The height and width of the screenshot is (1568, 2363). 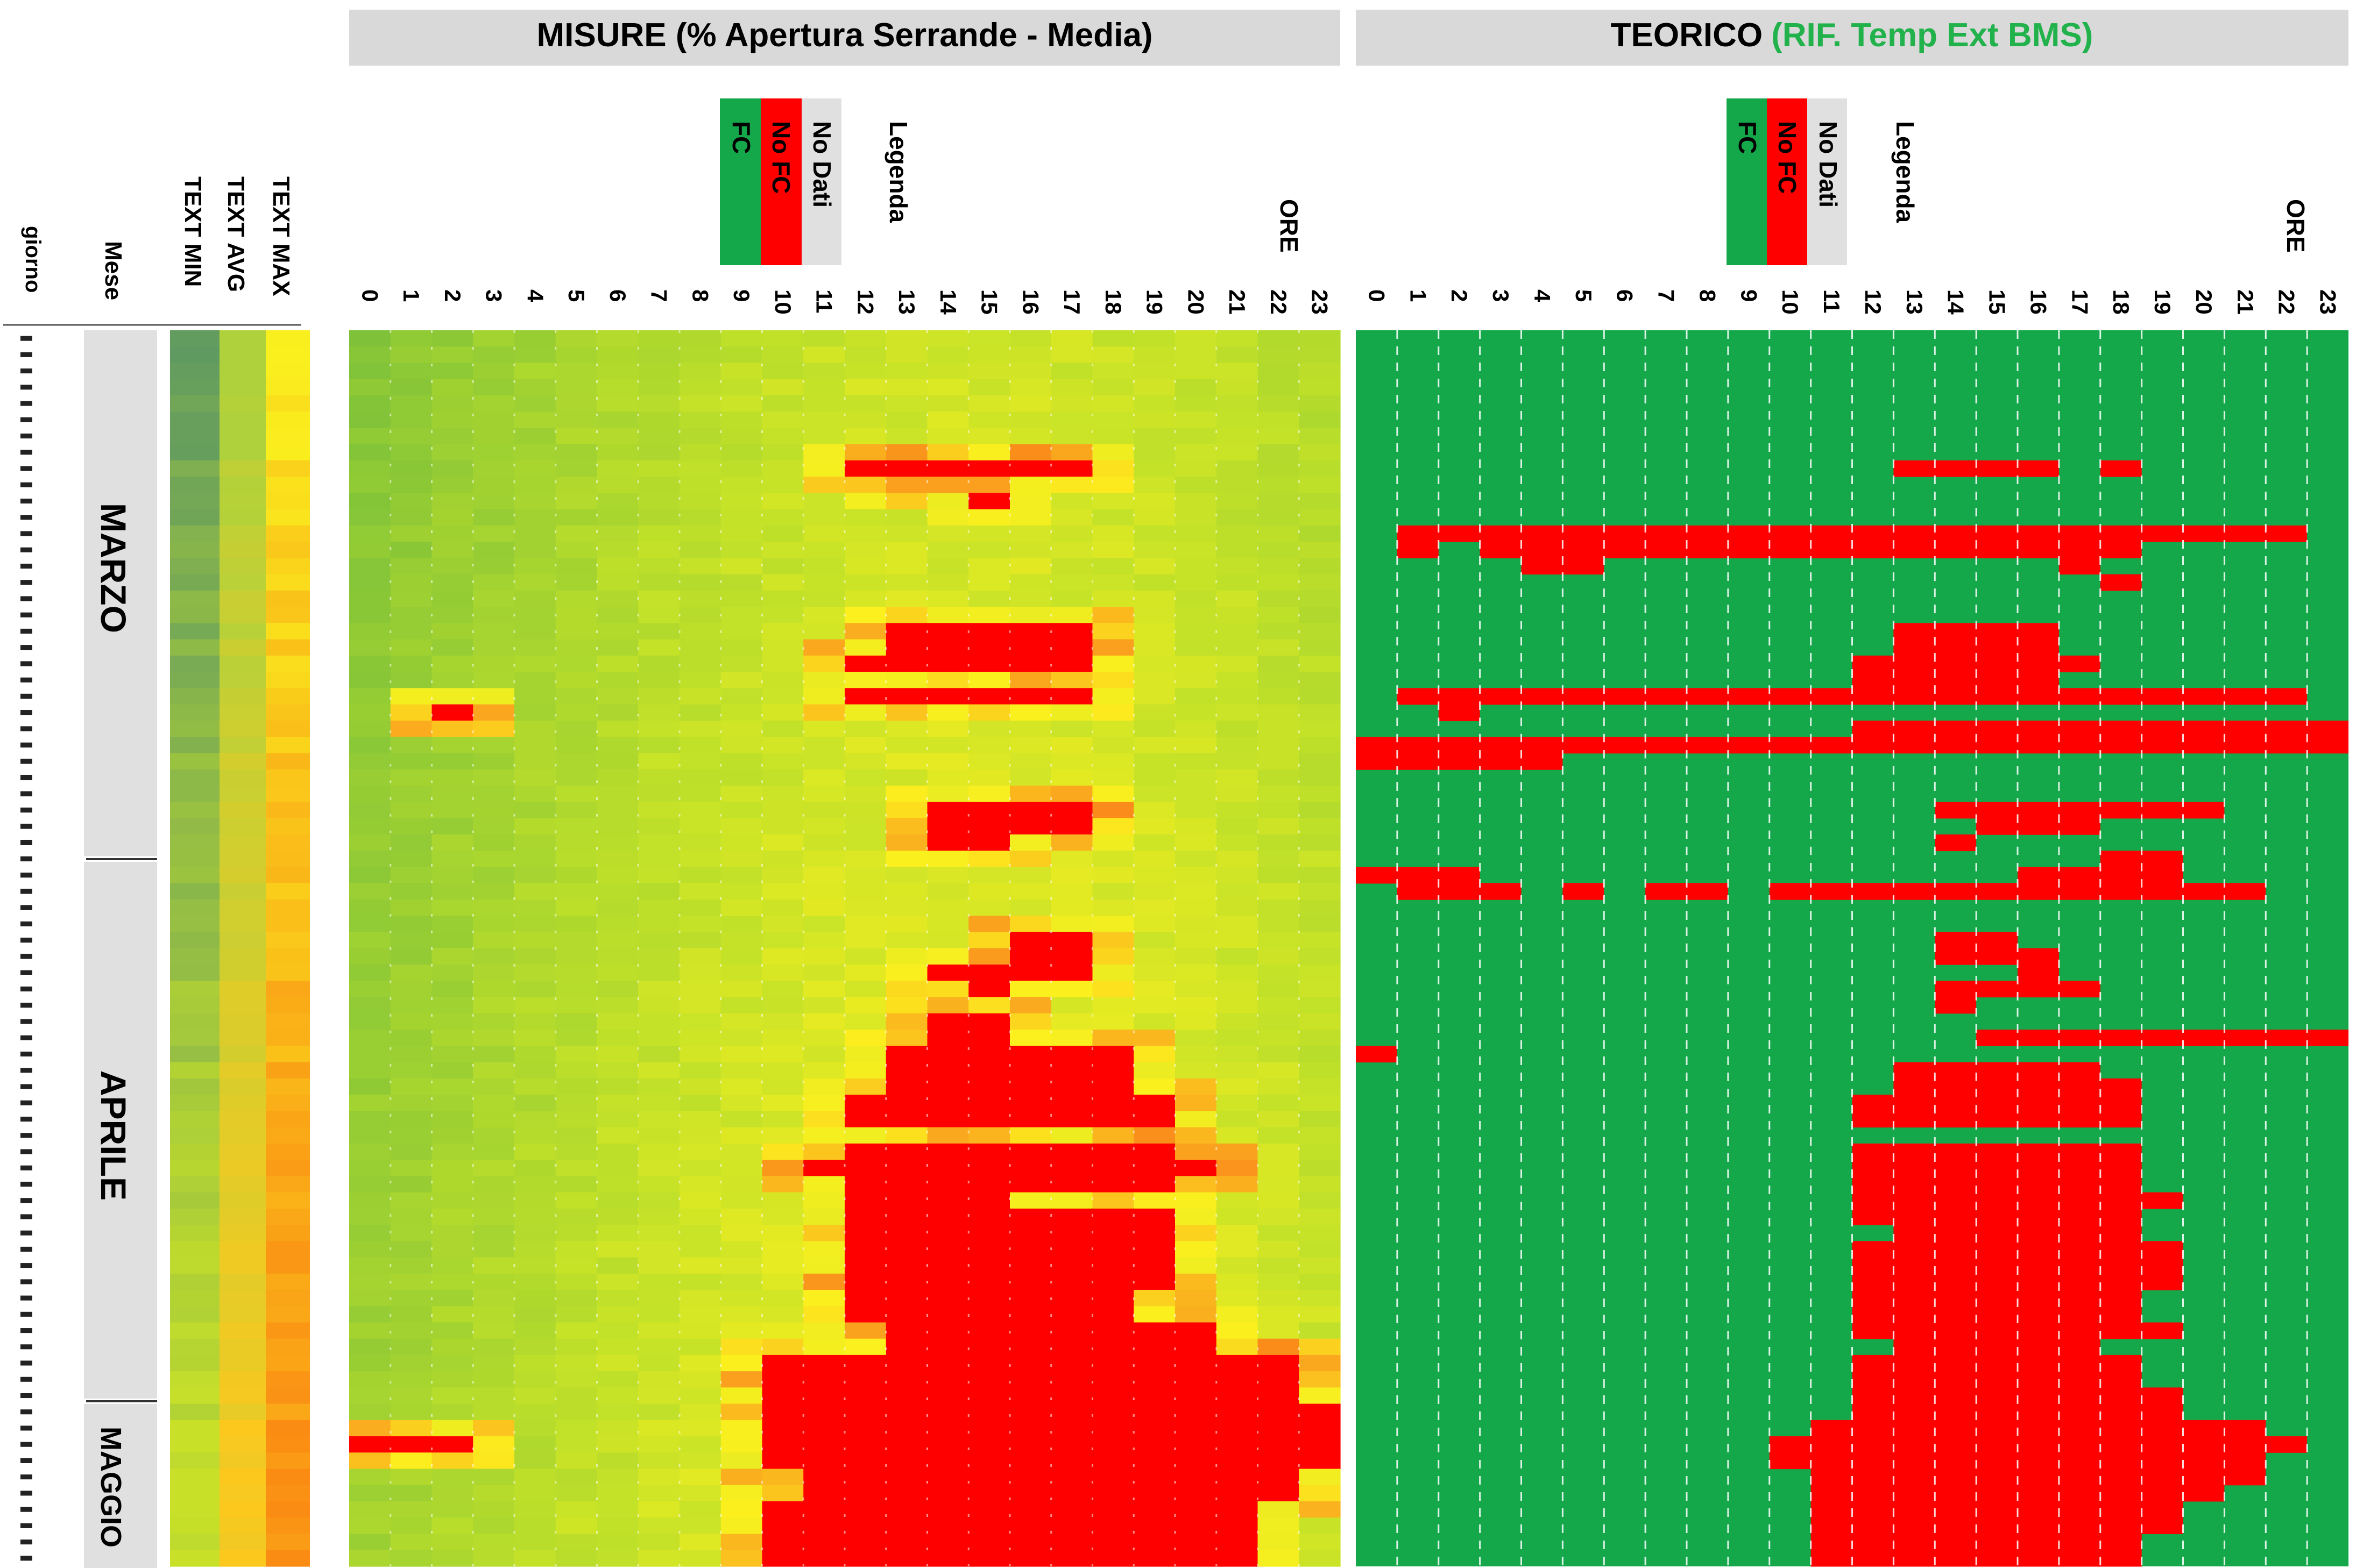 I want to click on teorico-ore-label: ORE, so click(x=2296, y=226).